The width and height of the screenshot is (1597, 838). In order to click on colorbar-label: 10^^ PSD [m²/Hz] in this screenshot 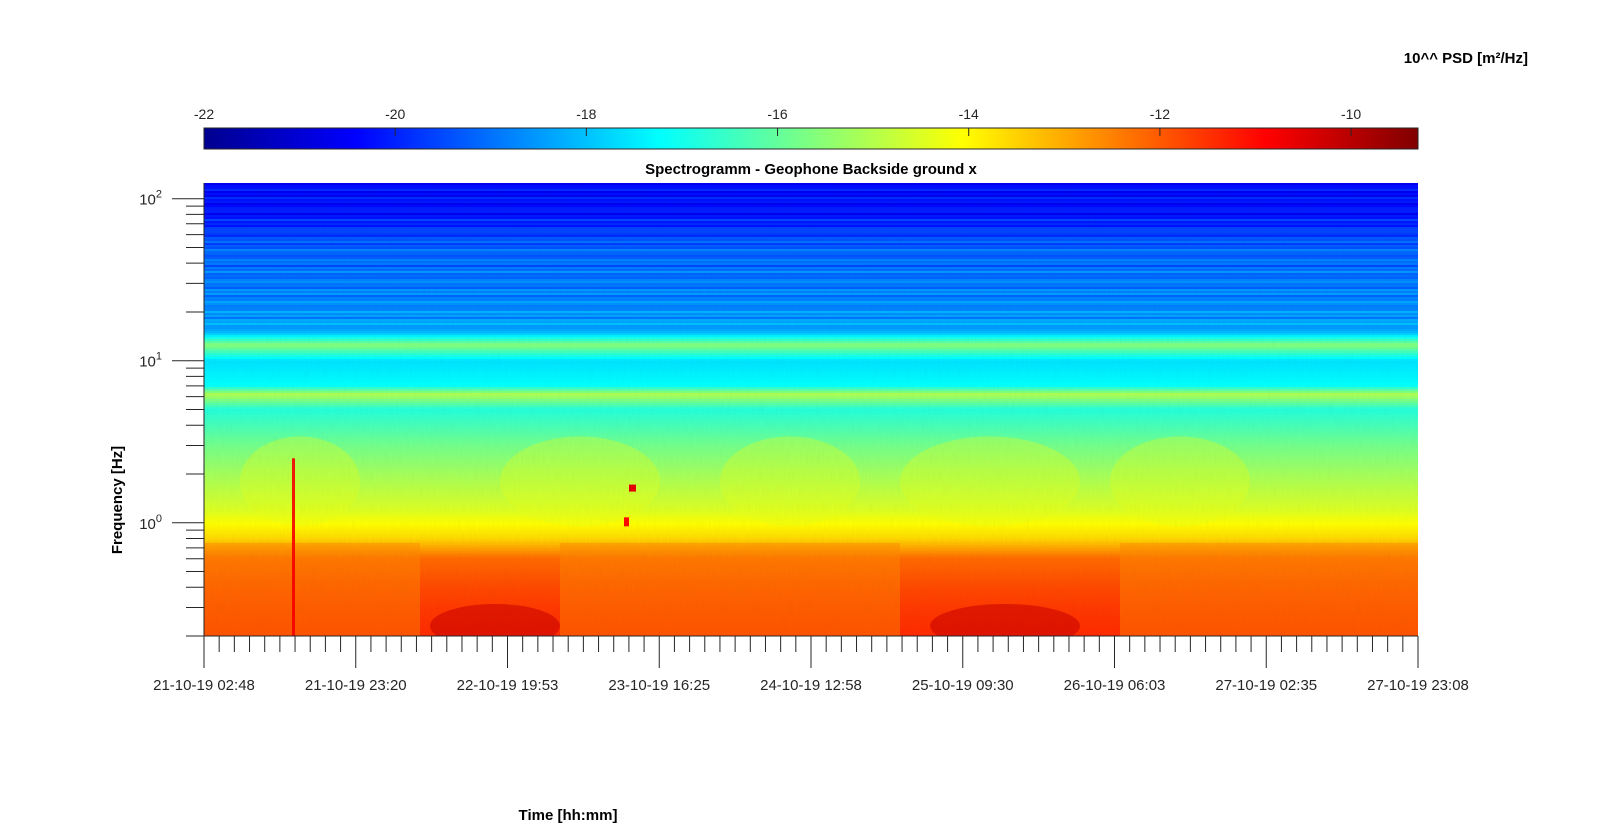, I will do `click(1466, 58)`.